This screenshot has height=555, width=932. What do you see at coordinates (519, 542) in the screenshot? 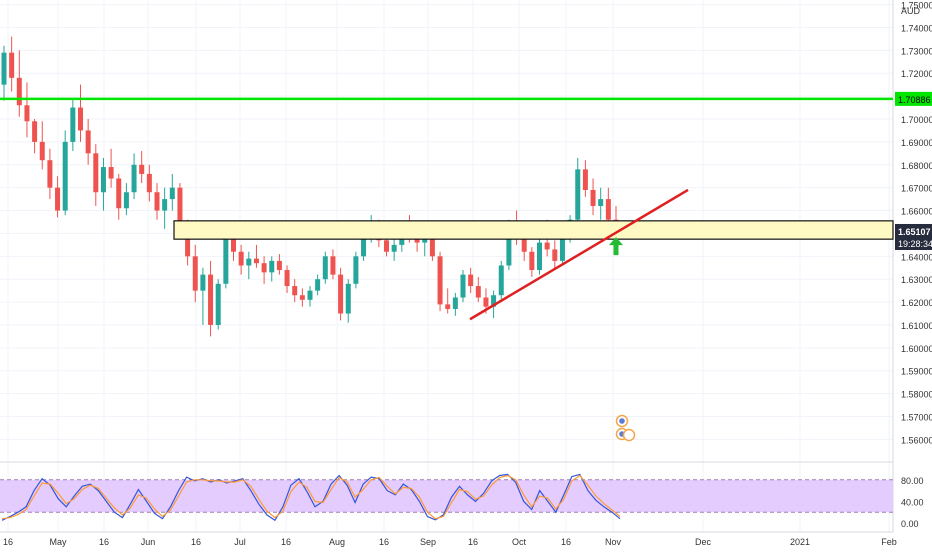
I see `time-tick-label: Oct` at bounding box center [519, 542].